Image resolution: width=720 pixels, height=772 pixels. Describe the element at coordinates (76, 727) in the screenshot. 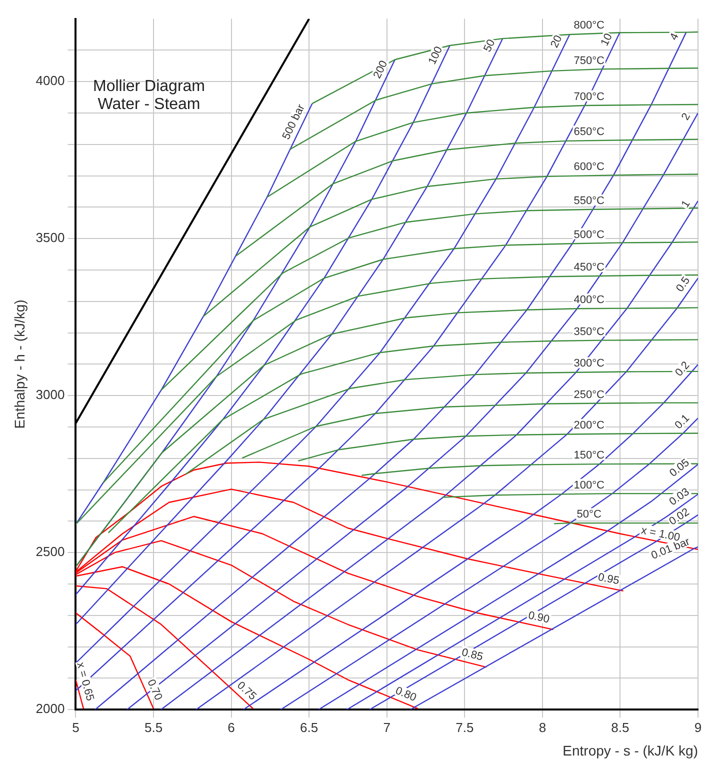

I see `x-tick-label: 5` at that location.